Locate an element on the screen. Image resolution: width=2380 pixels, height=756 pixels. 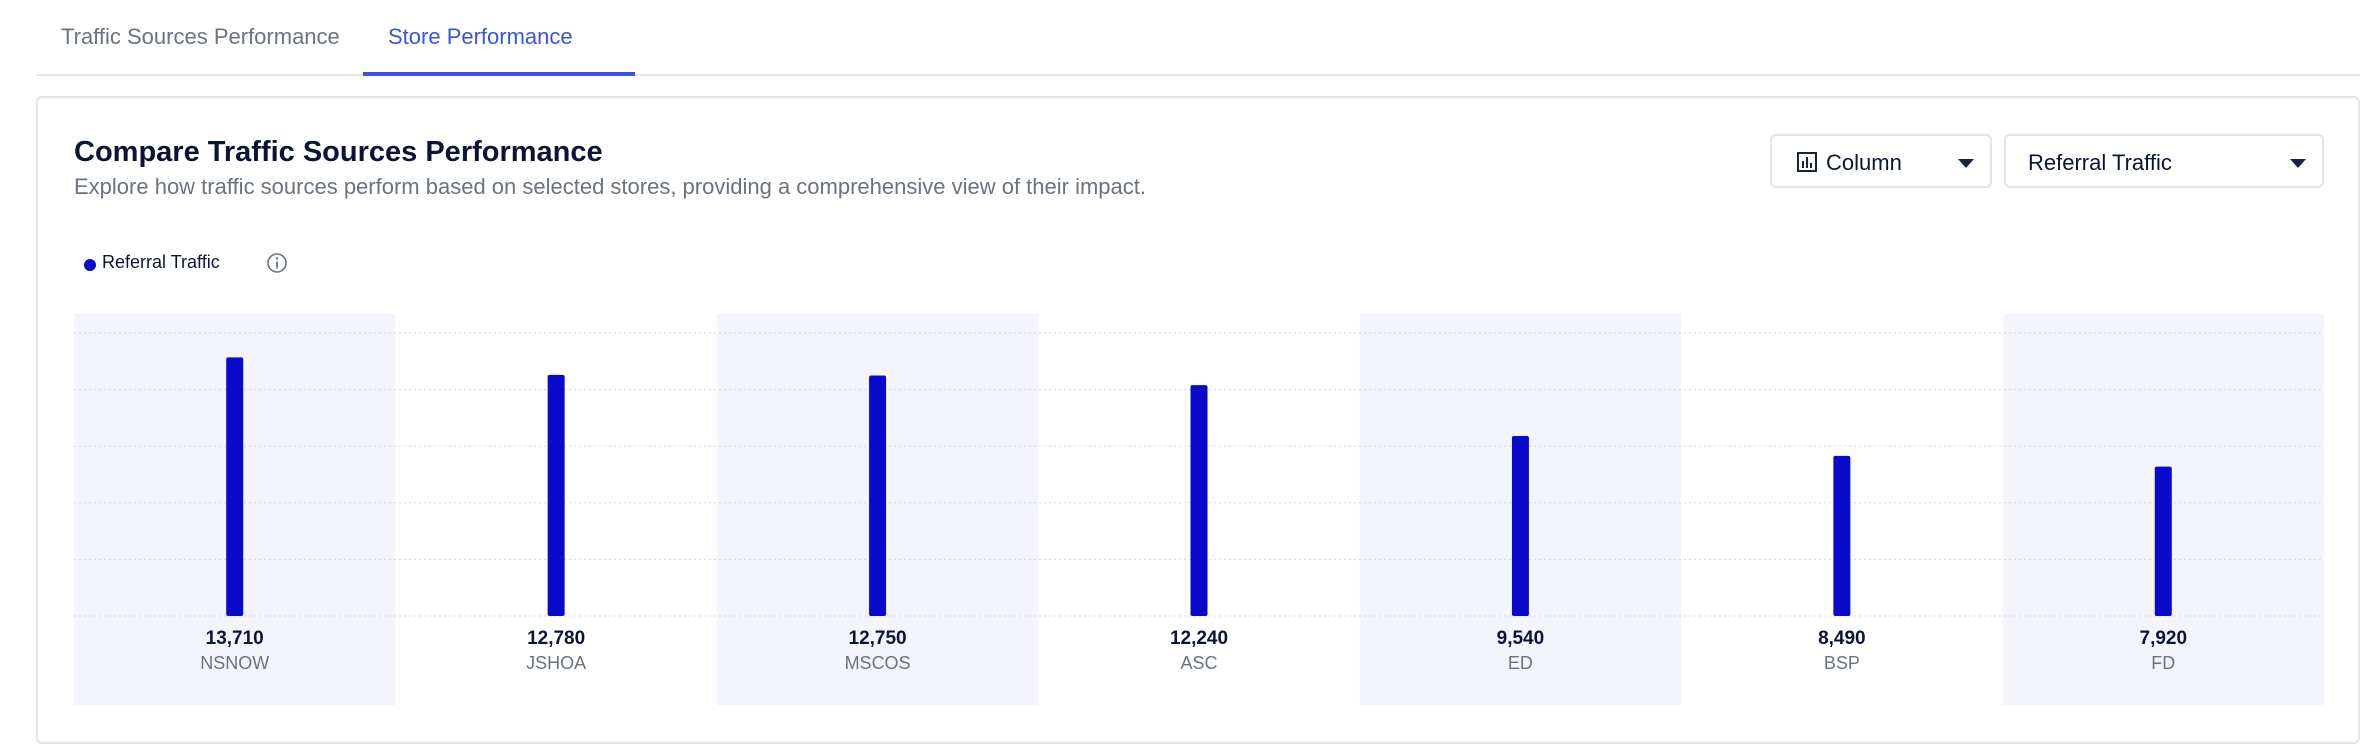
category-label: ASC is located at coordinates (1198, 663).